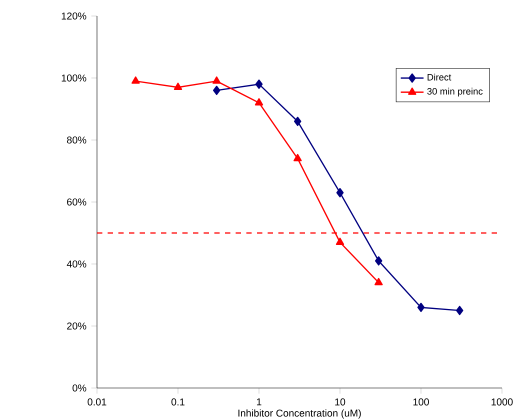  Describe the element at coordinates (76, 202) in the screenshot. I see `y-tick-label: 60%` at that location.